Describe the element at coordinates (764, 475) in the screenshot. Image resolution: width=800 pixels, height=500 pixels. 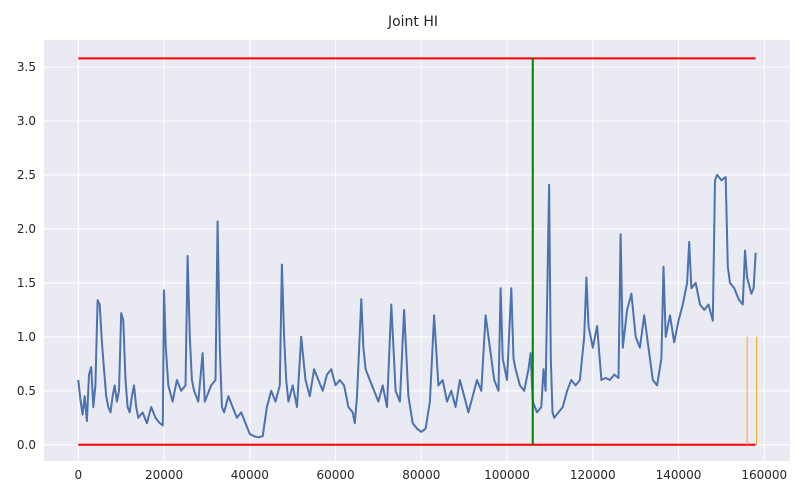
I see `x-tick-label: 160000` at that location.